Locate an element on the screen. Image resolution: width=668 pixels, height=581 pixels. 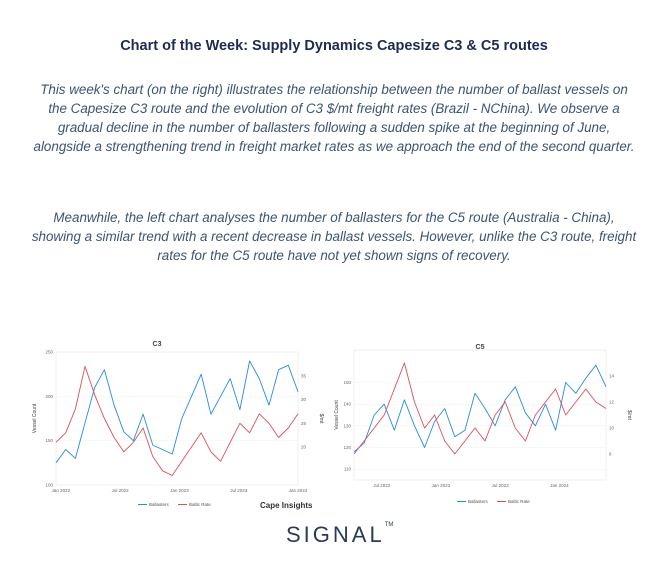
y2-tick-label: 25 is located at coordinates (304, 423).